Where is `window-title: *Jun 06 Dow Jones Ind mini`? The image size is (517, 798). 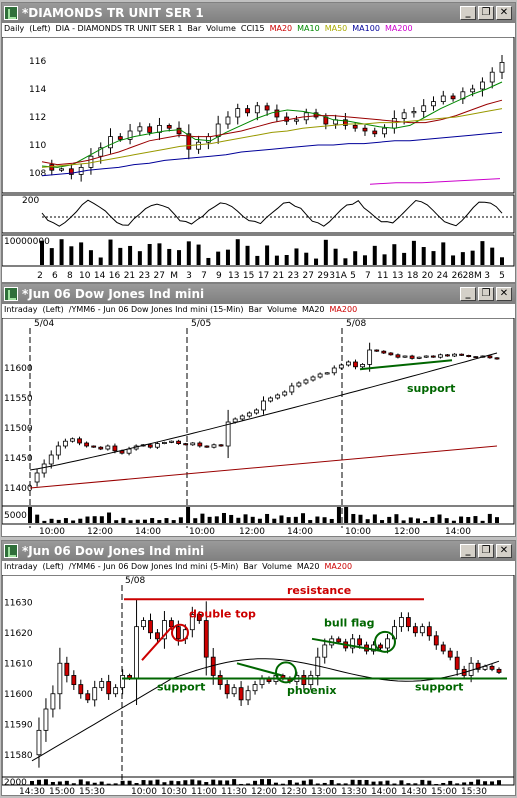
window-title: *Jun 06 Dow Jones Ind mini is located at coordinates (113, 294).